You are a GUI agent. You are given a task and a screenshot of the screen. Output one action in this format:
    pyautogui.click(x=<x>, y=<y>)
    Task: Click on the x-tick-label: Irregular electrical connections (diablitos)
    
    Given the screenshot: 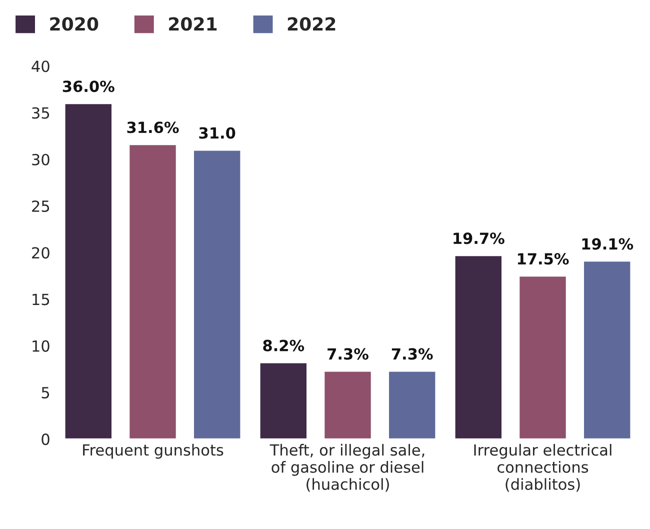 What is the action you would take?
    pyautogui.click(x=543, y=468)
    